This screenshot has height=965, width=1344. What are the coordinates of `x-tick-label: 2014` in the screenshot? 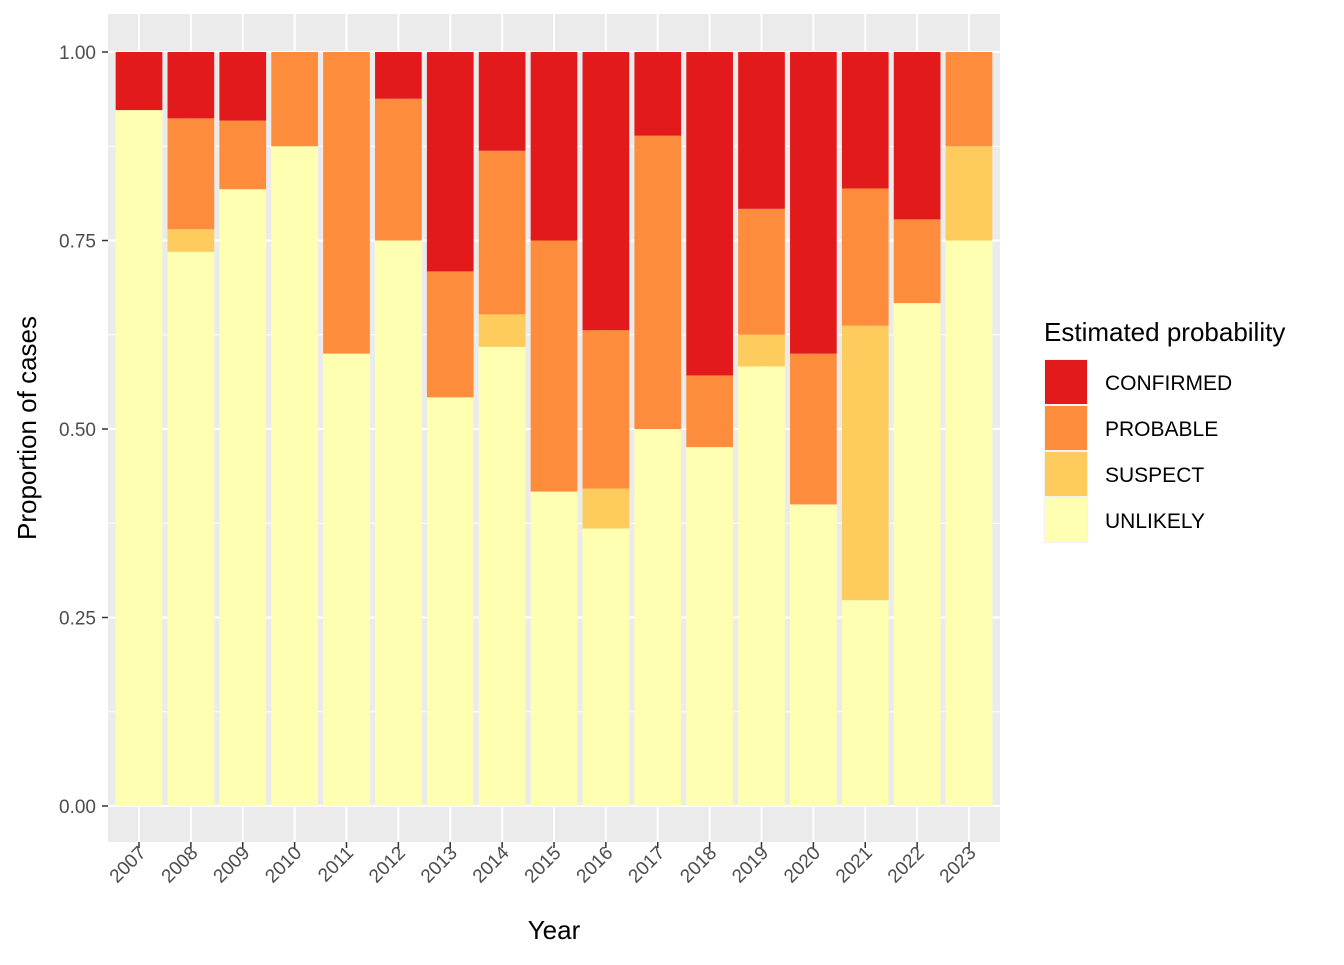 It's located at (491, 864).